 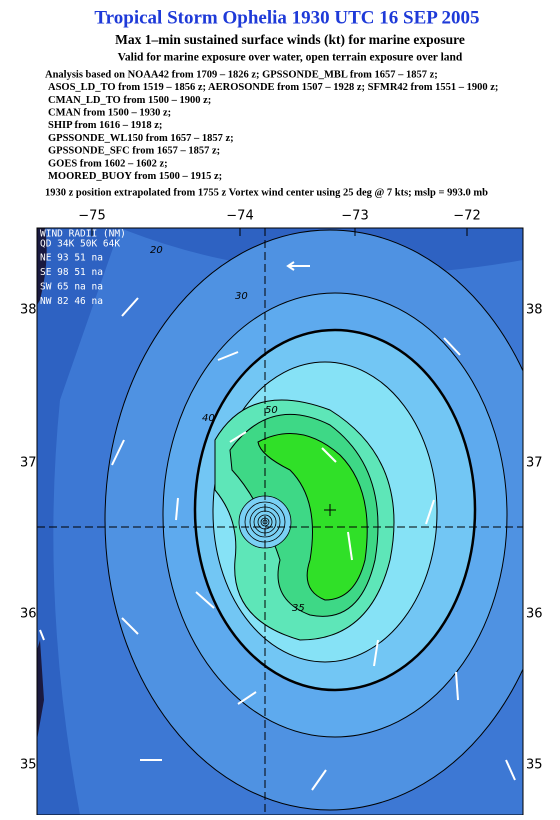 I want to click on analysis-line: GPSSONDE_SFC from 1657 – 1857 z;, so click(x=134, y=151).